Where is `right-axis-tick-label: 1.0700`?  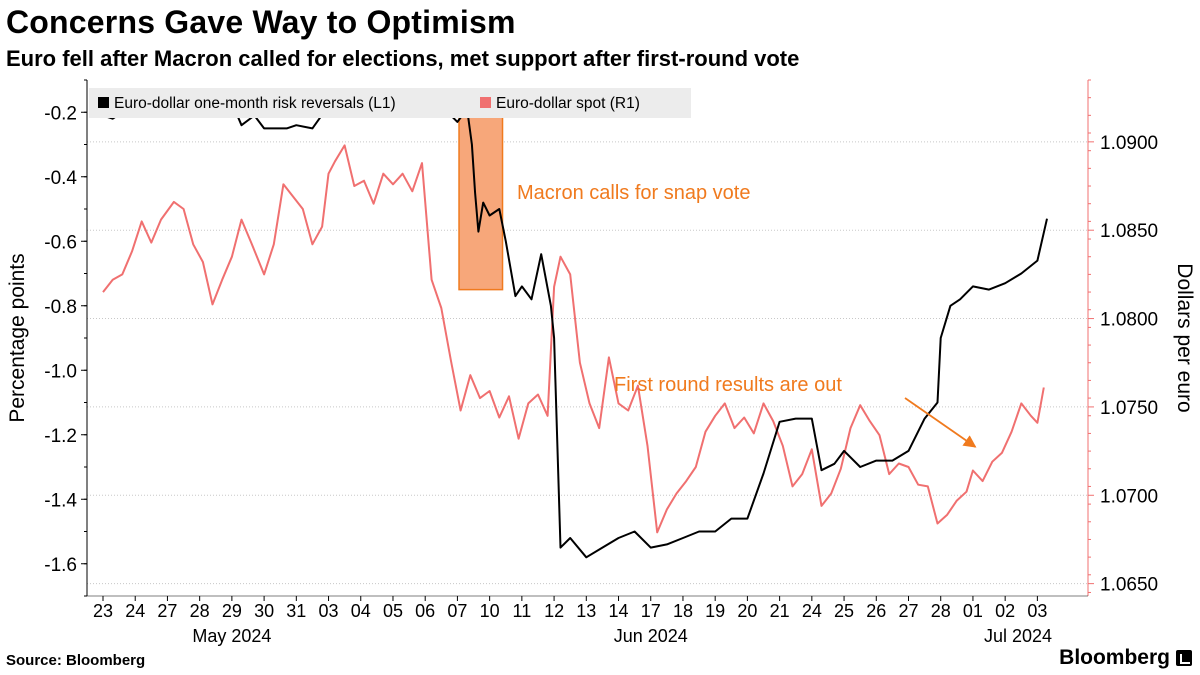 right-axis-tick-label: 1.0700 is located at coordinates (1129, 496).